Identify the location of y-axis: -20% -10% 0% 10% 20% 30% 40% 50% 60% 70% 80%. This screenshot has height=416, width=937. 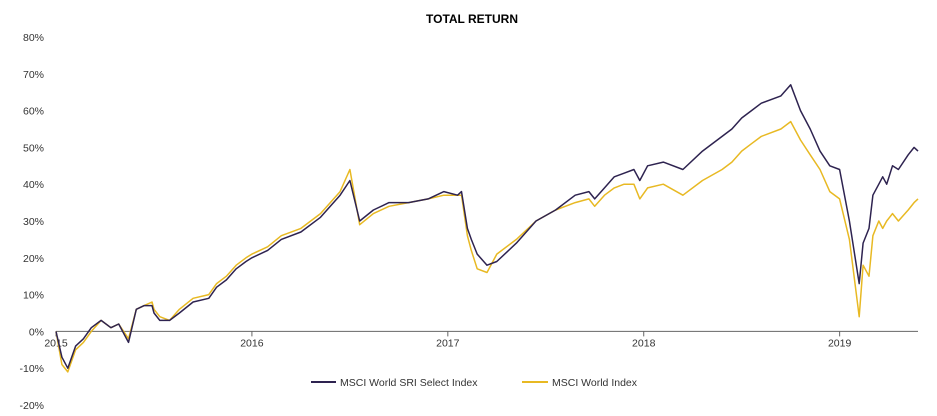
(31, 222).